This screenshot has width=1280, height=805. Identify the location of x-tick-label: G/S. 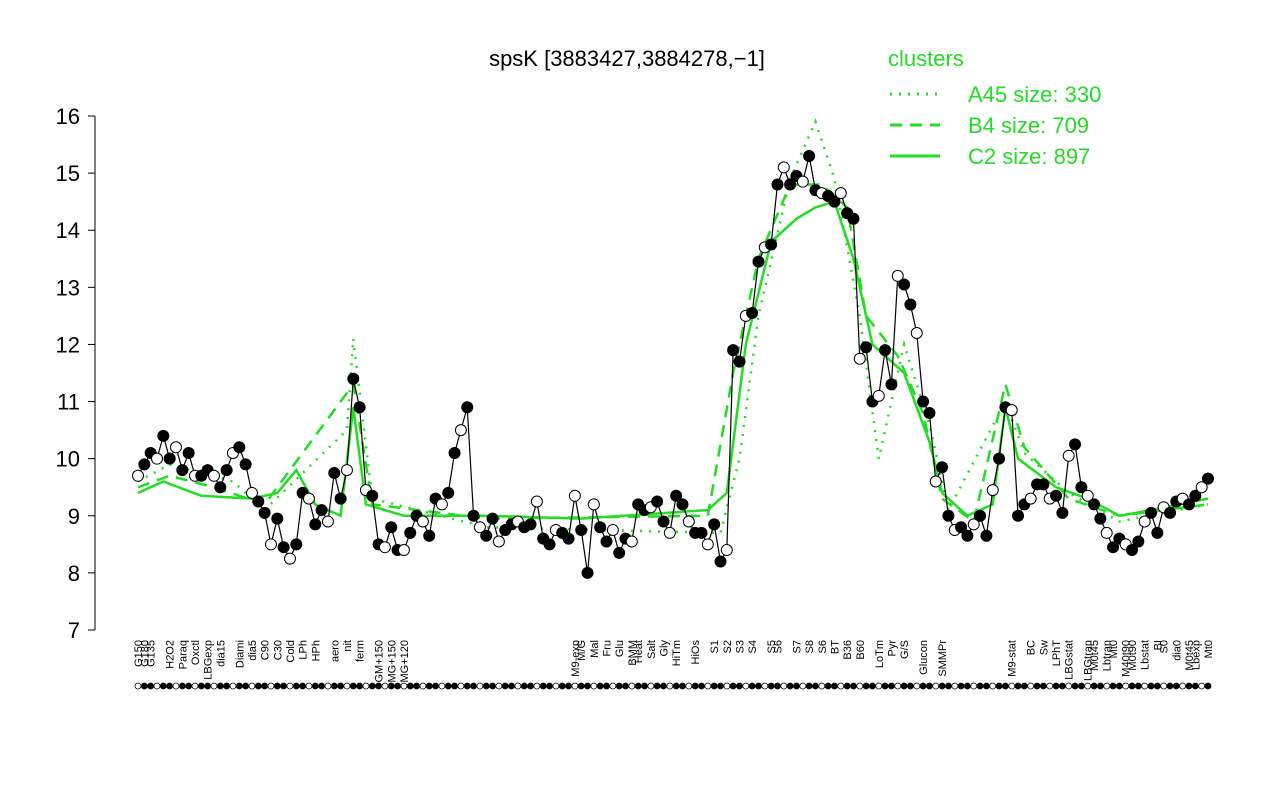
(905, 649).